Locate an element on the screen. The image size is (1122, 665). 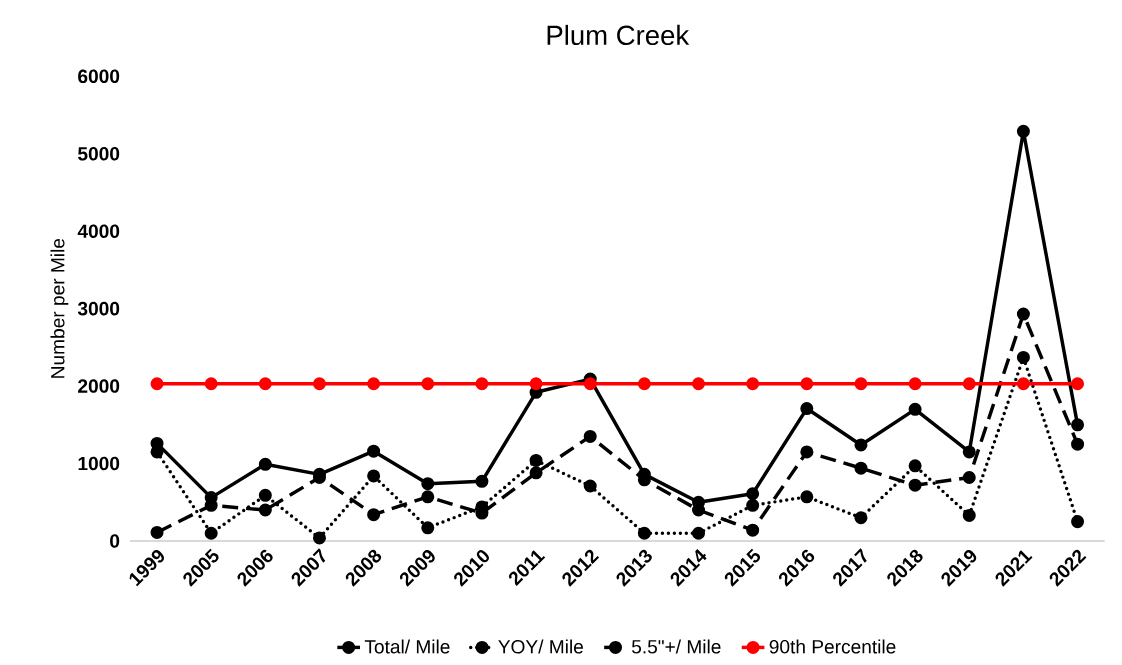
legend-label: 5.5"+/ Mile is located at coordinates (676, 646).